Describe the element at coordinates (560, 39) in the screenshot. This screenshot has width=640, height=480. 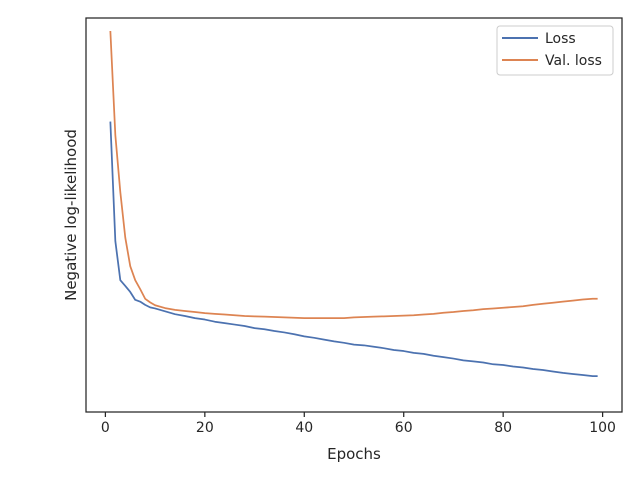
I see `legend-label-loss: Loss` at that location.